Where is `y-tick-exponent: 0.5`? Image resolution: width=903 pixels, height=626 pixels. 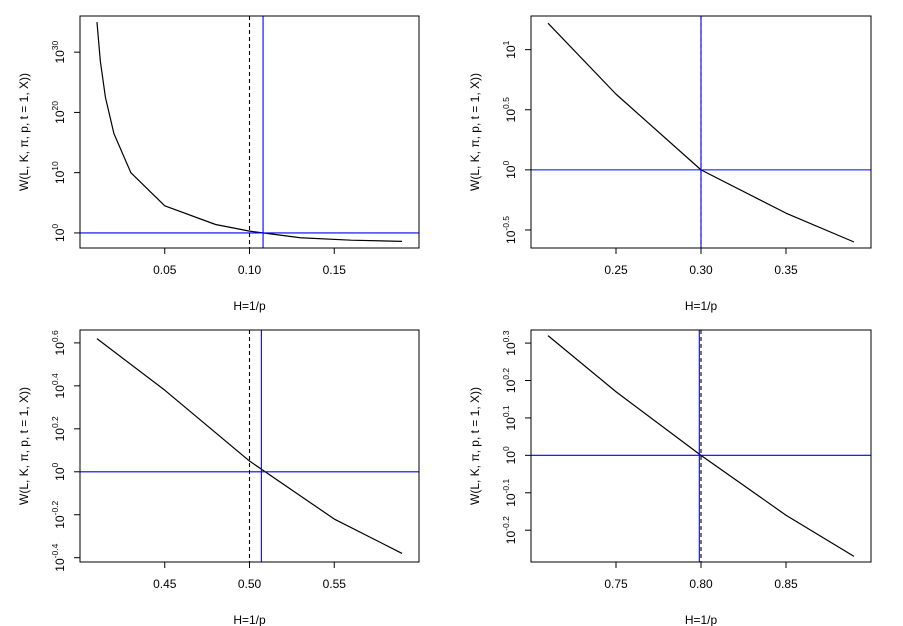
y-tick-exponent: 0.5 is located at coordinates (506, 103).